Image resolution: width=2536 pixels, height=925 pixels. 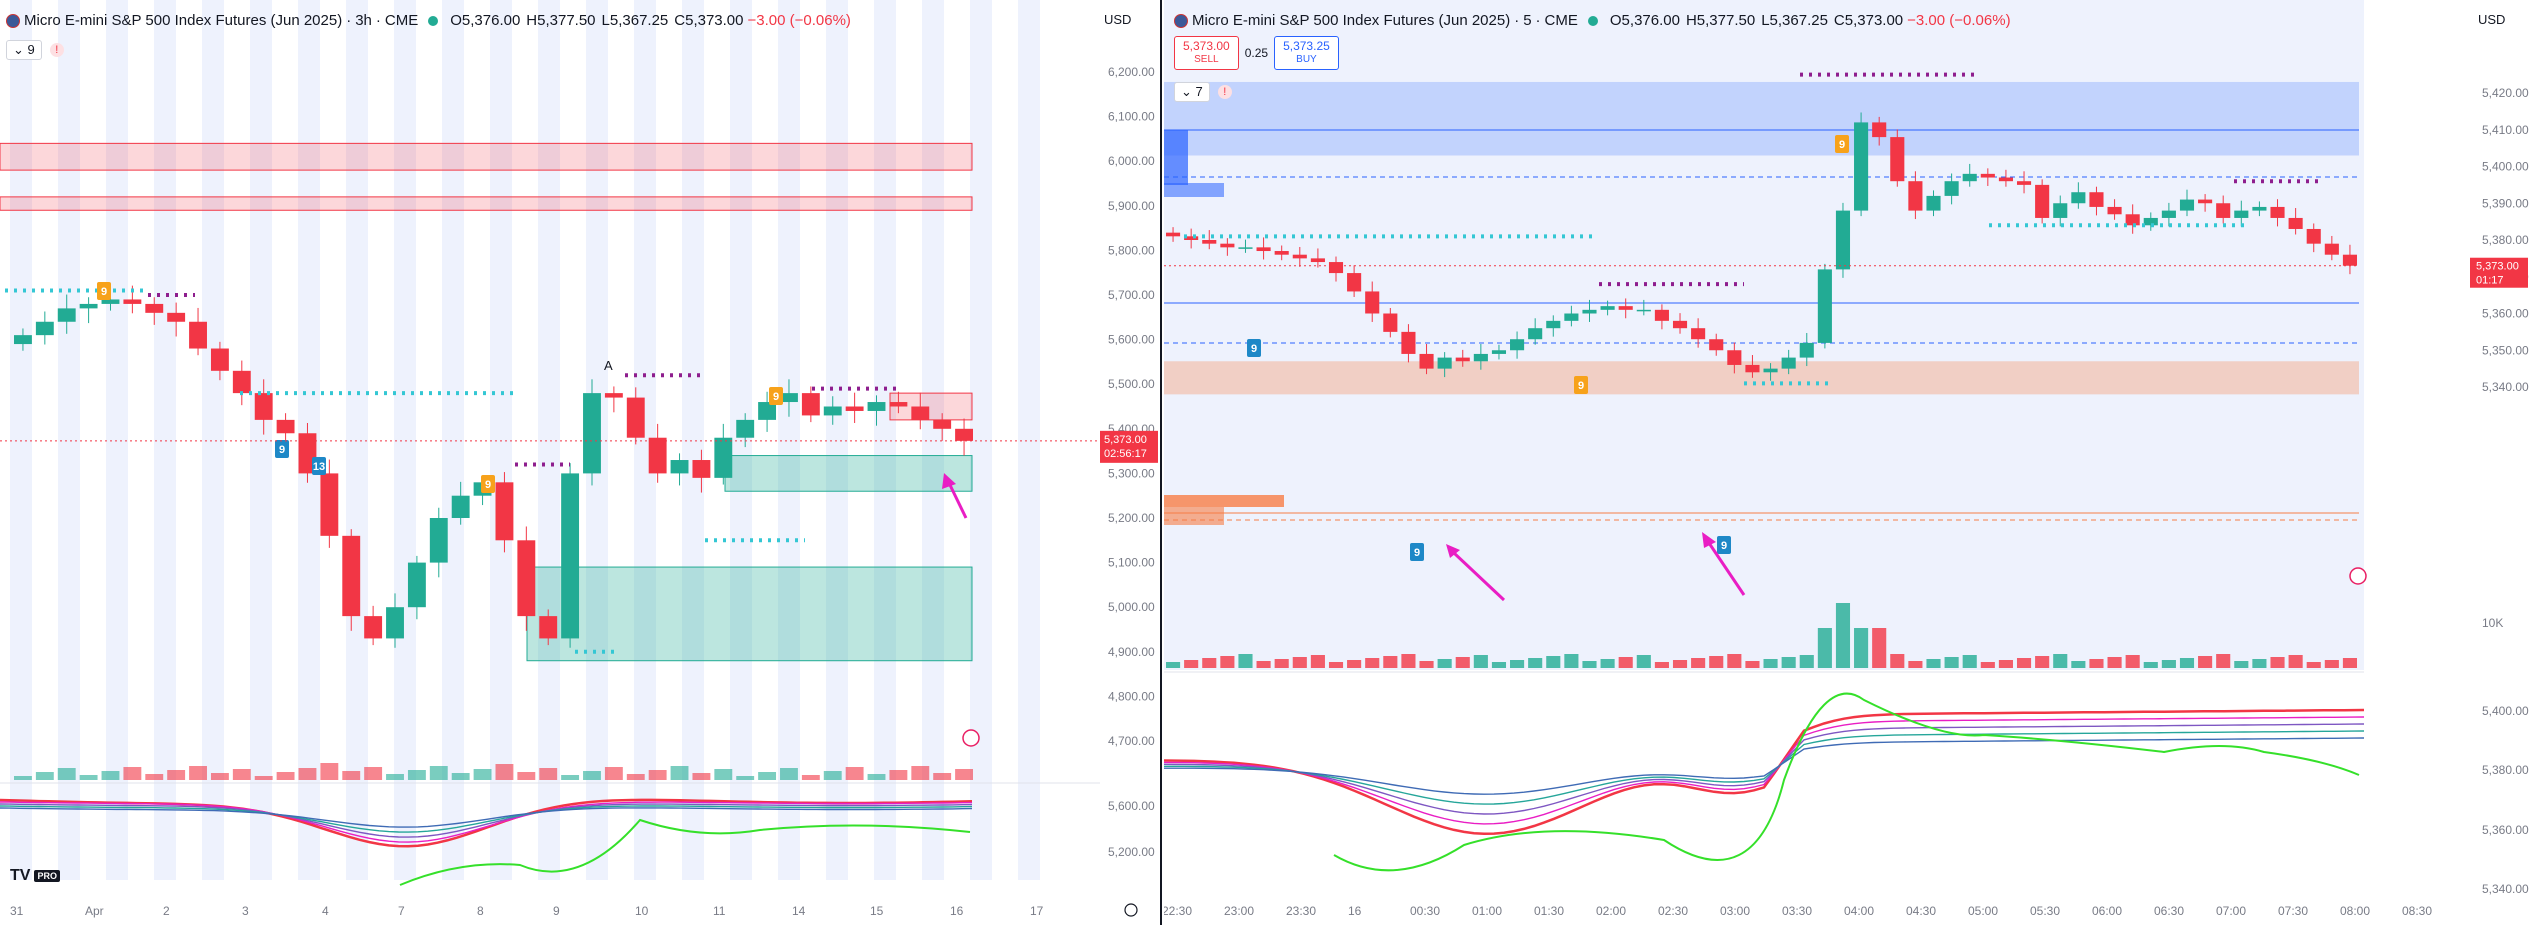 I want to click on price-axis-label: 6,000.00, so click(x=1131, y=161).